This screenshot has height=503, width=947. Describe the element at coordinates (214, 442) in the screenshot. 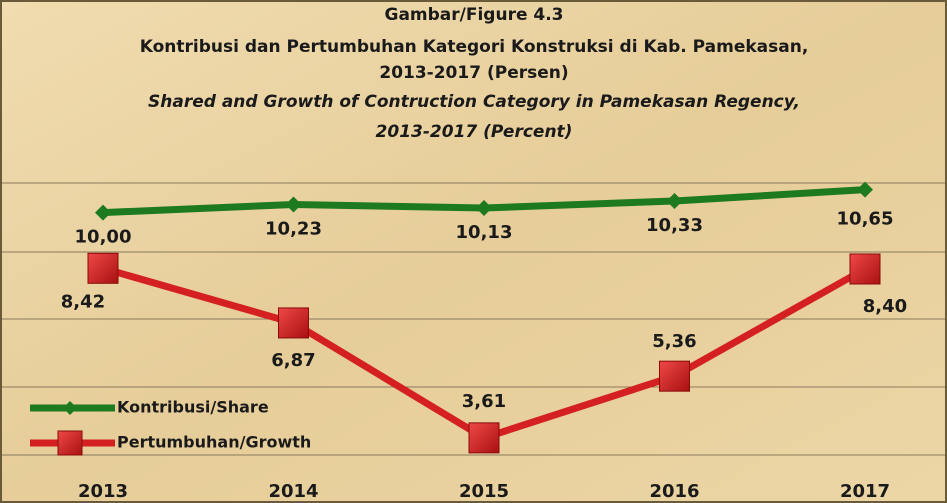

I see `legend-label: Pertumbuhan/Growth` at that location.